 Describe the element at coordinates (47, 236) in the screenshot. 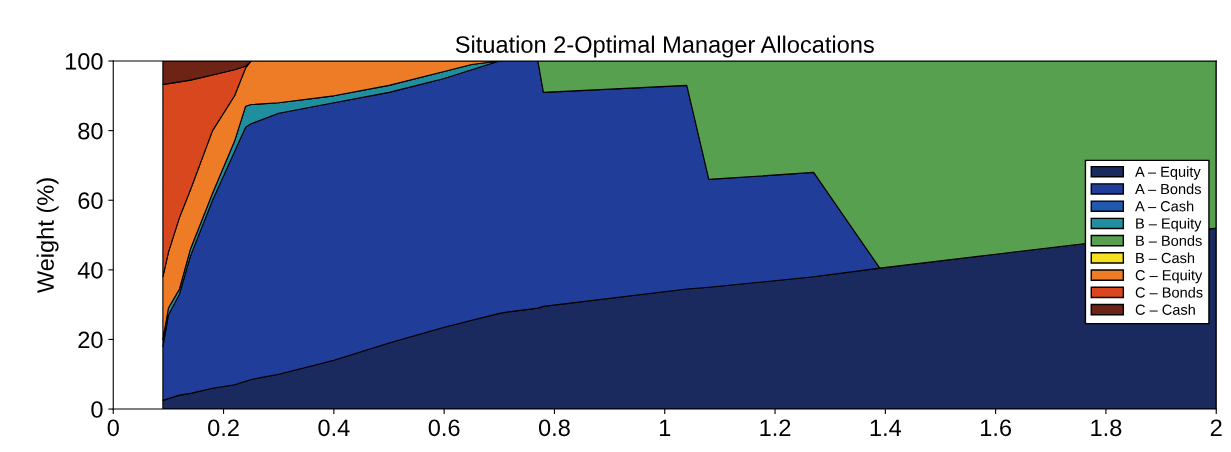

I see `y-axis-title: Weight (%)` at that location.